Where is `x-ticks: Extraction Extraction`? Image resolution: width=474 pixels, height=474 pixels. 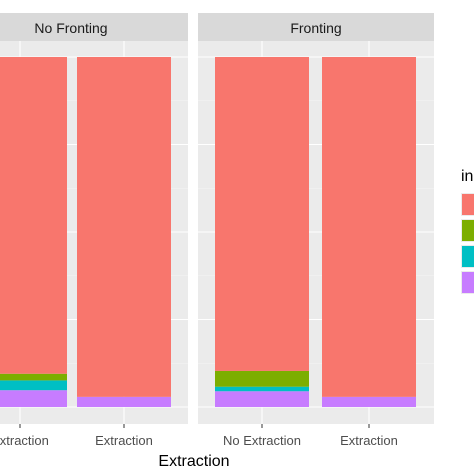 x-ticks: Extraction Extraction is located at coordinates (76, 436).